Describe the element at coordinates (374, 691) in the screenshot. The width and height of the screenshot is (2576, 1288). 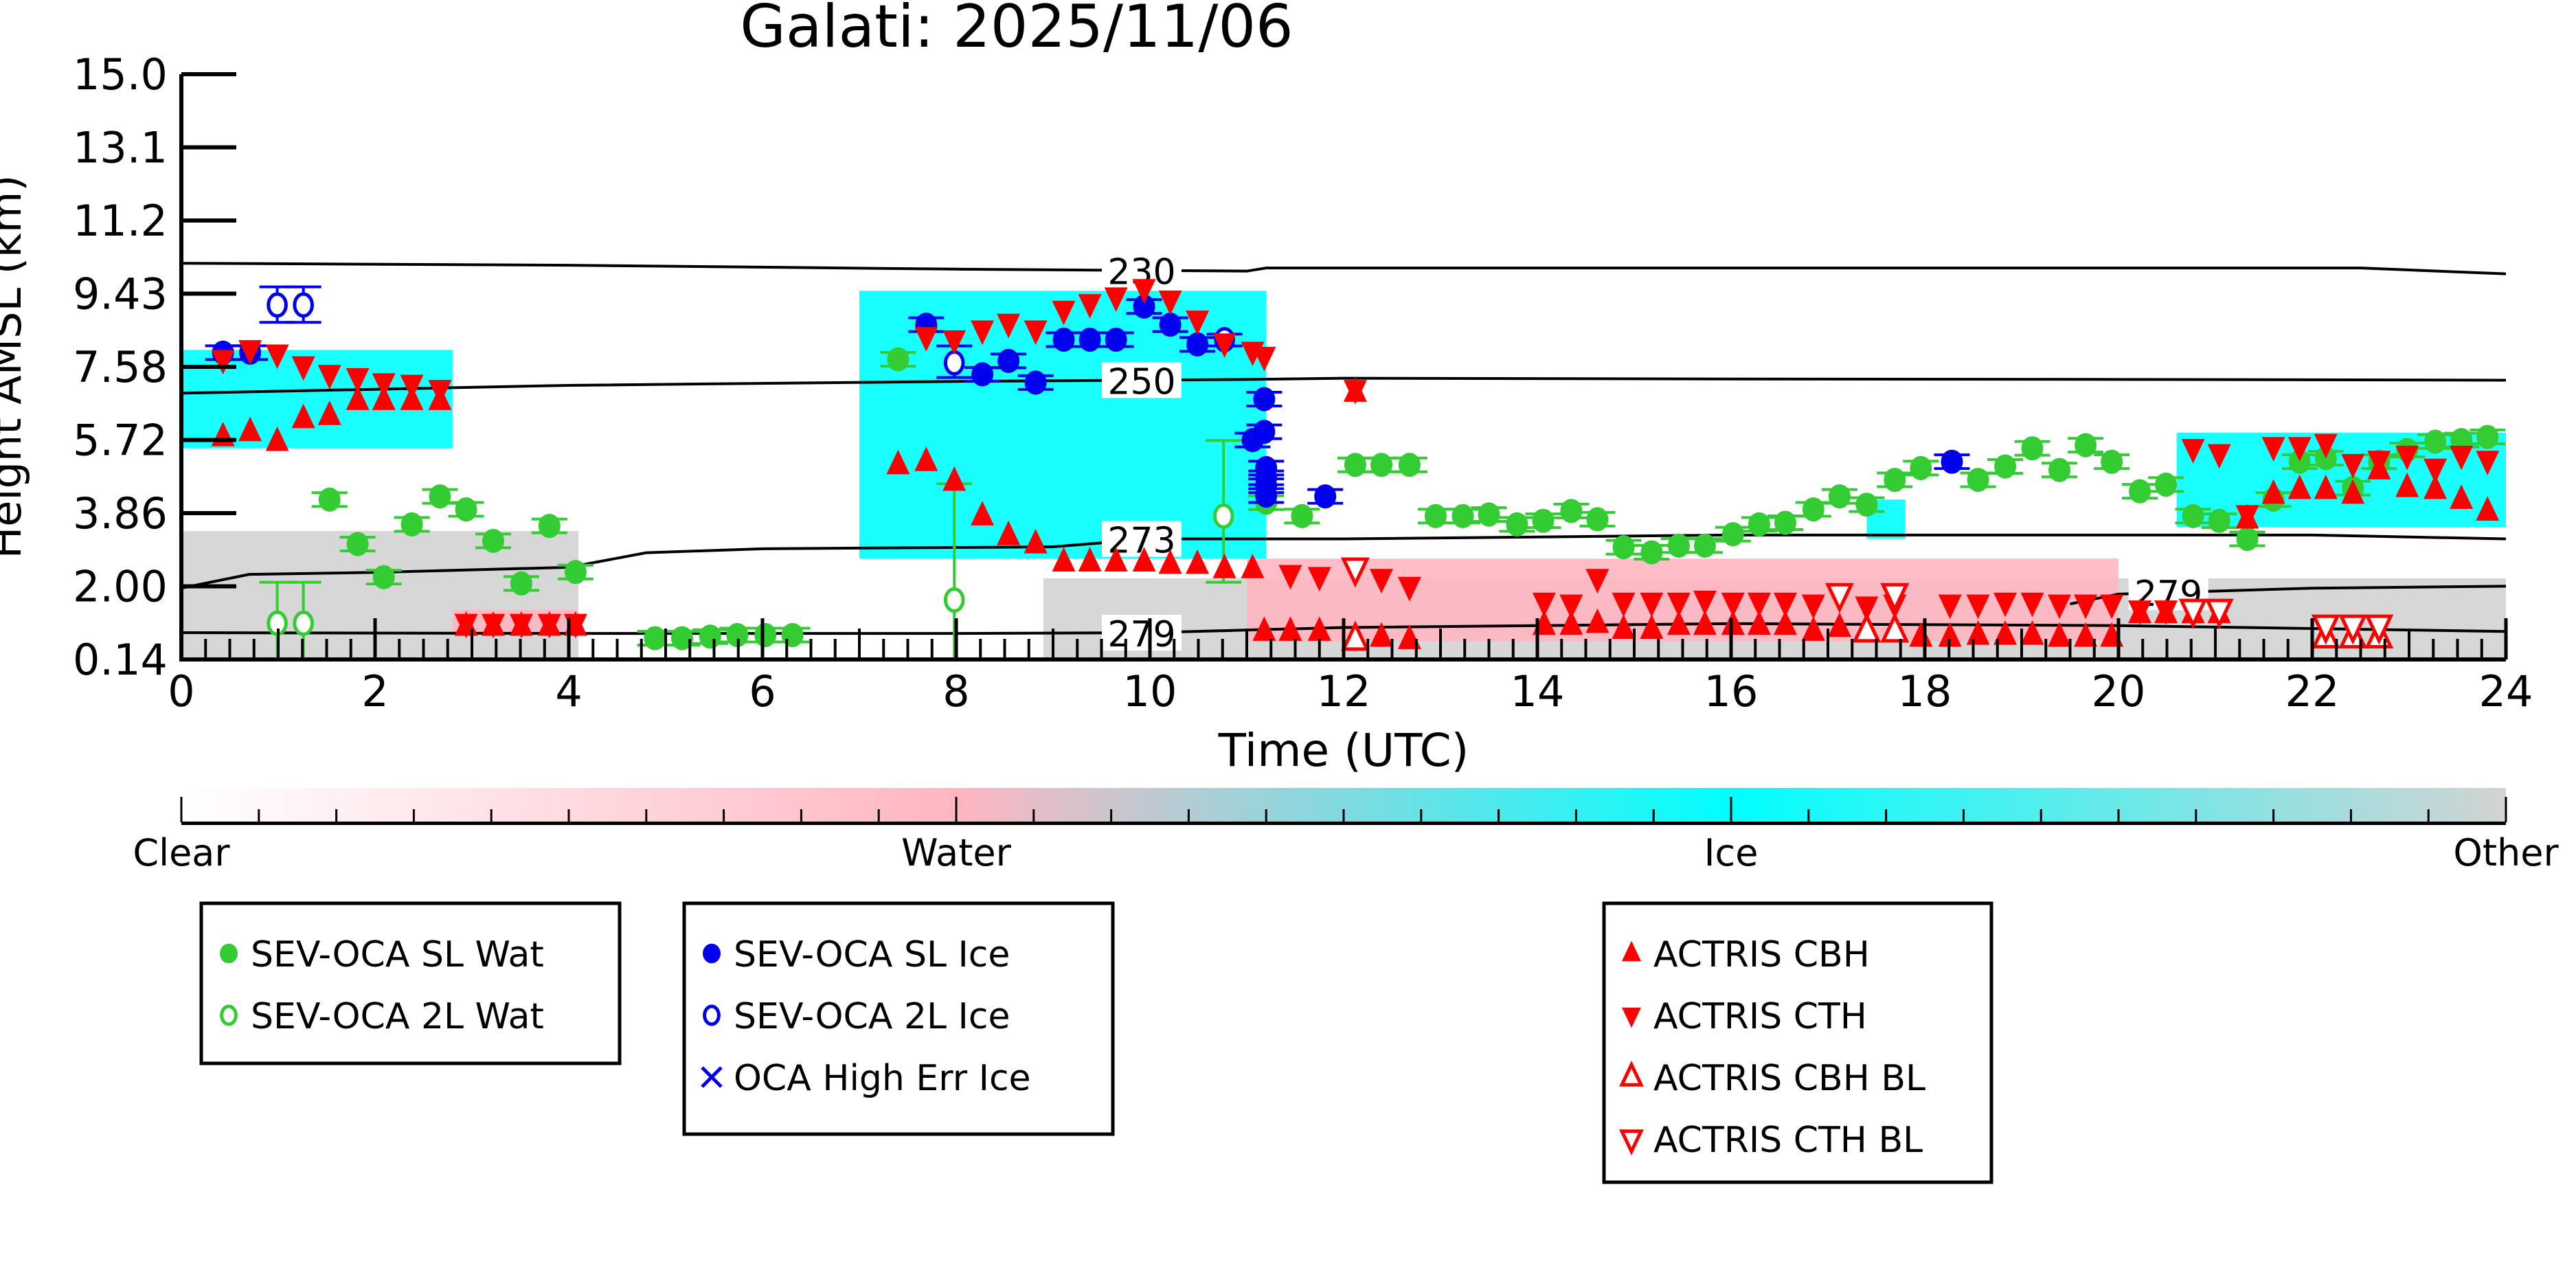
I see `x-tick-label: 2` at that location.